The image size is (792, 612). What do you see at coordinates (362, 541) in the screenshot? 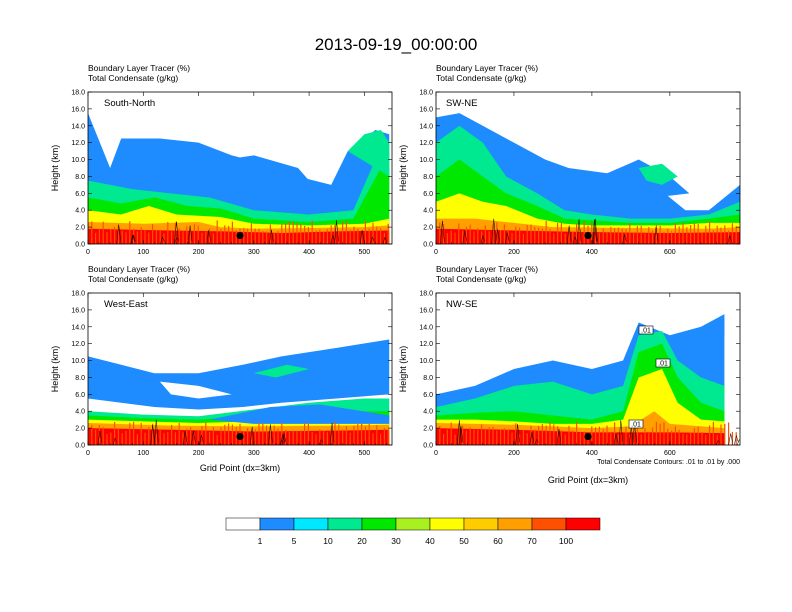
I see `legend-label: 20` at bounding box center [362, 541].